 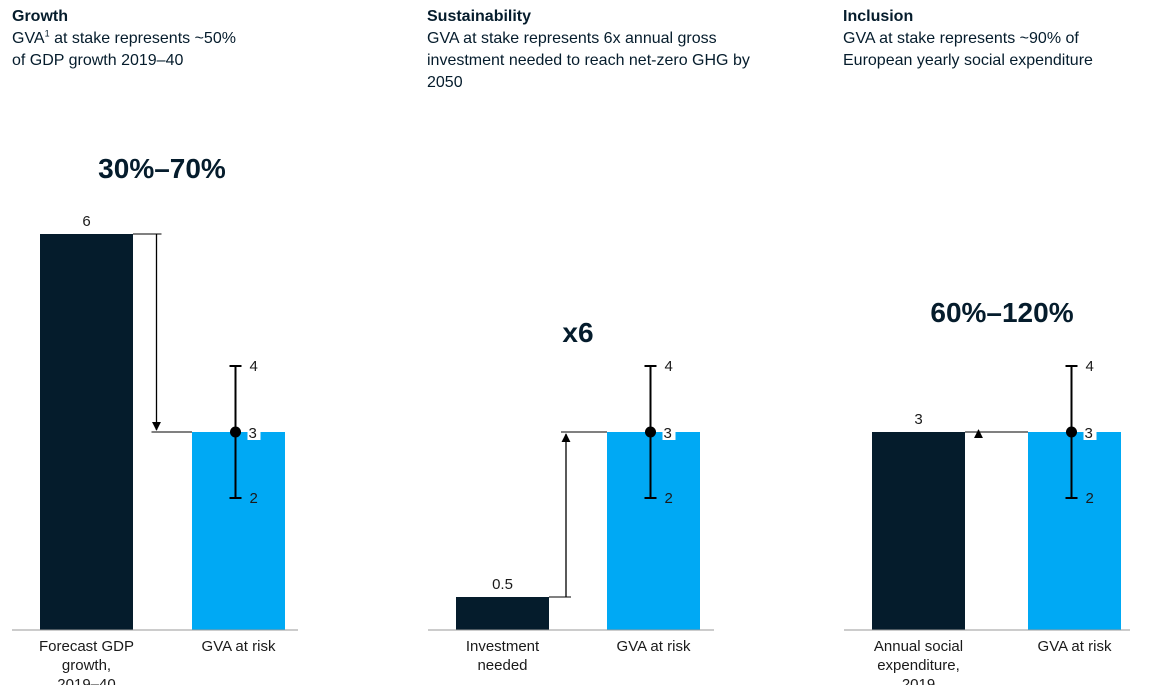 I want to click on bar-3-baseline, so click(x=918, y=531).